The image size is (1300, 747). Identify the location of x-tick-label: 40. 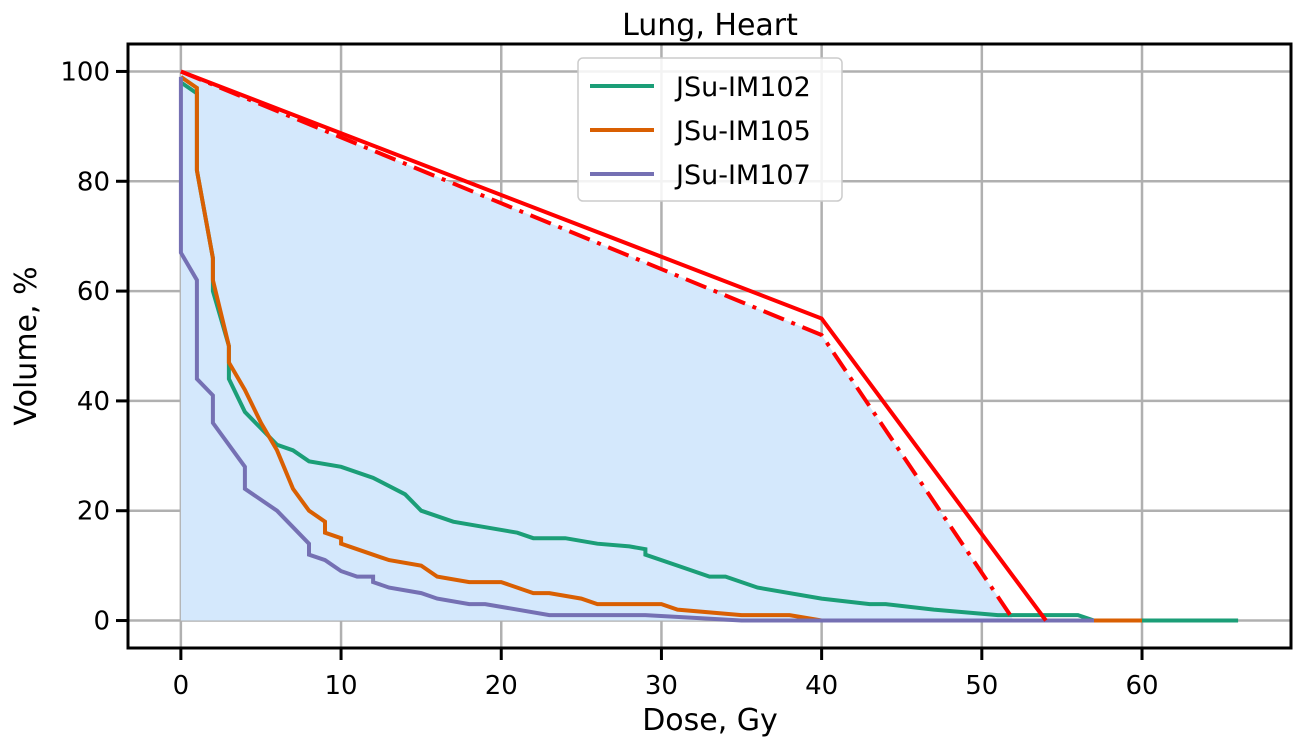
(821, 686).